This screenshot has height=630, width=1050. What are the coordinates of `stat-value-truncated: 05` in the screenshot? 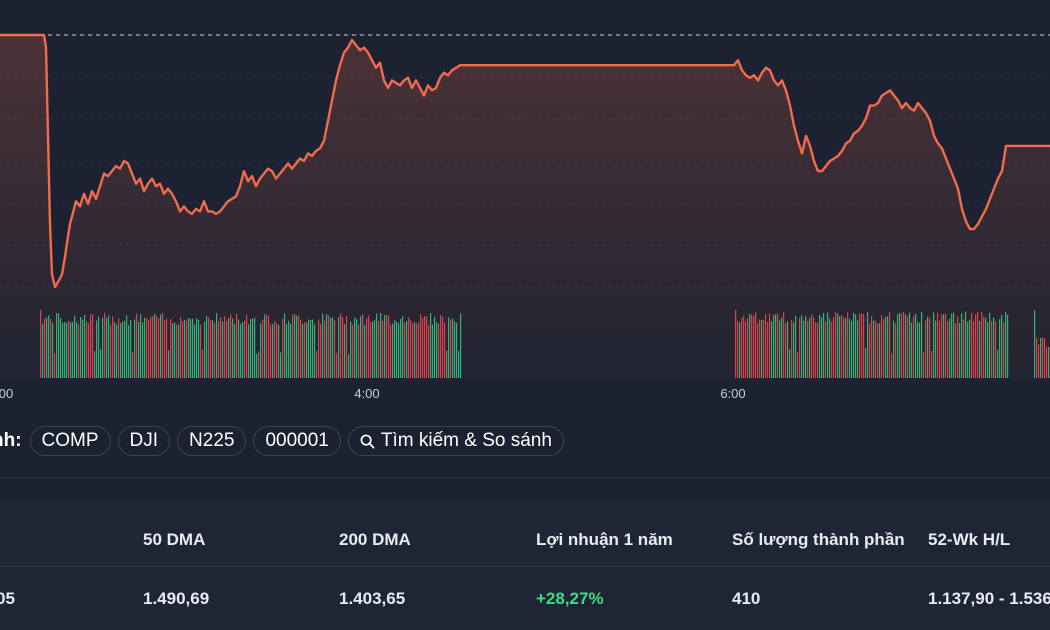 It's located at (7, 598).